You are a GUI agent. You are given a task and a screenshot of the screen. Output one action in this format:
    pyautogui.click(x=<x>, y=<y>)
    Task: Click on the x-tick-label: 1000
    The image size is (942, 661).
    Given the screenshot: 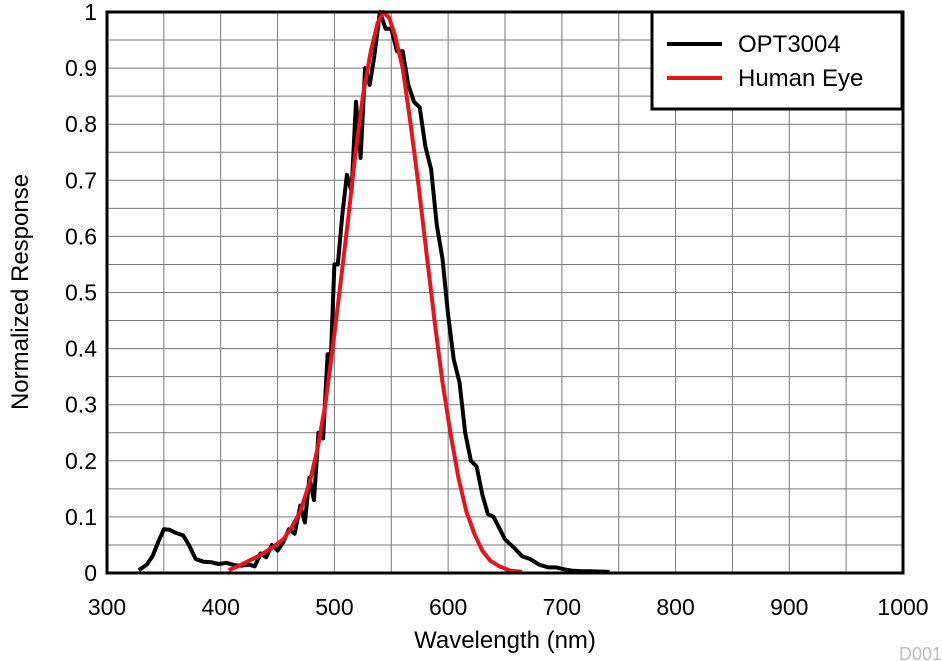 What is the action you would take?
    pyautogui.click(x=902, y=607)
    